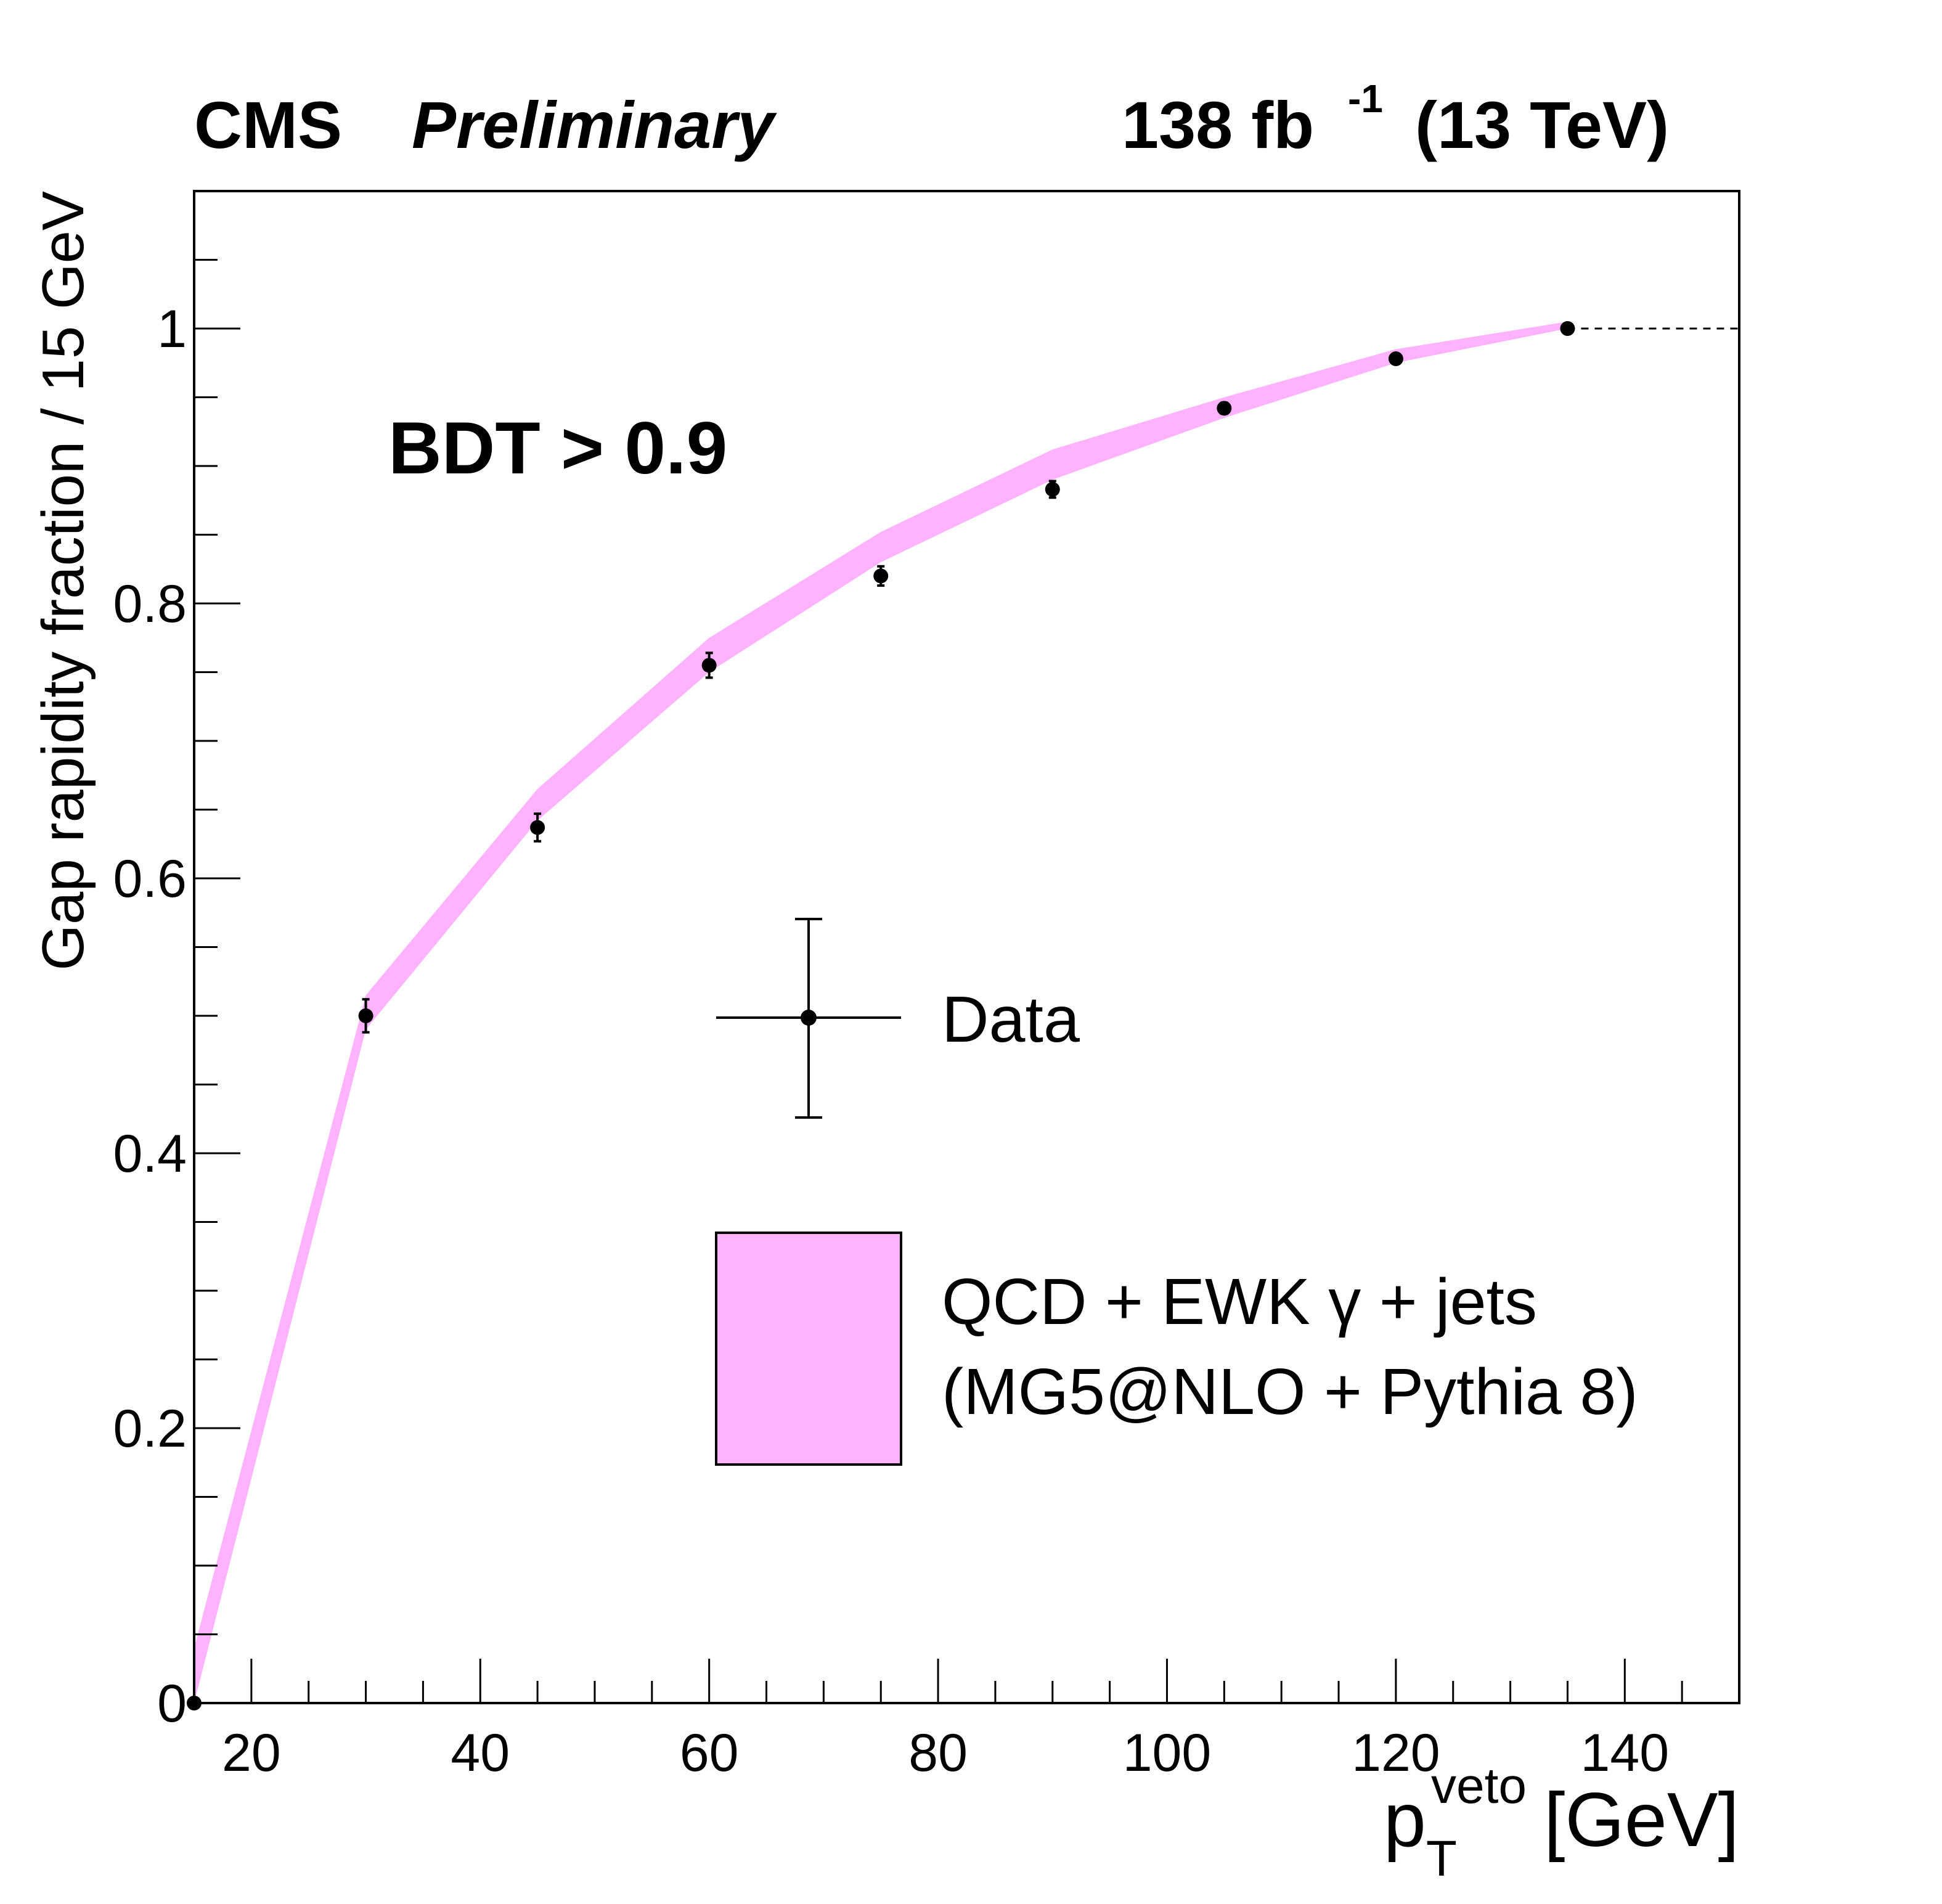 The height and width of the screenshot is (1904, 1942). Describe the element at coordinates (1405, 1820) in the screenshot. I see `x-axis-title-p: p` at that location.